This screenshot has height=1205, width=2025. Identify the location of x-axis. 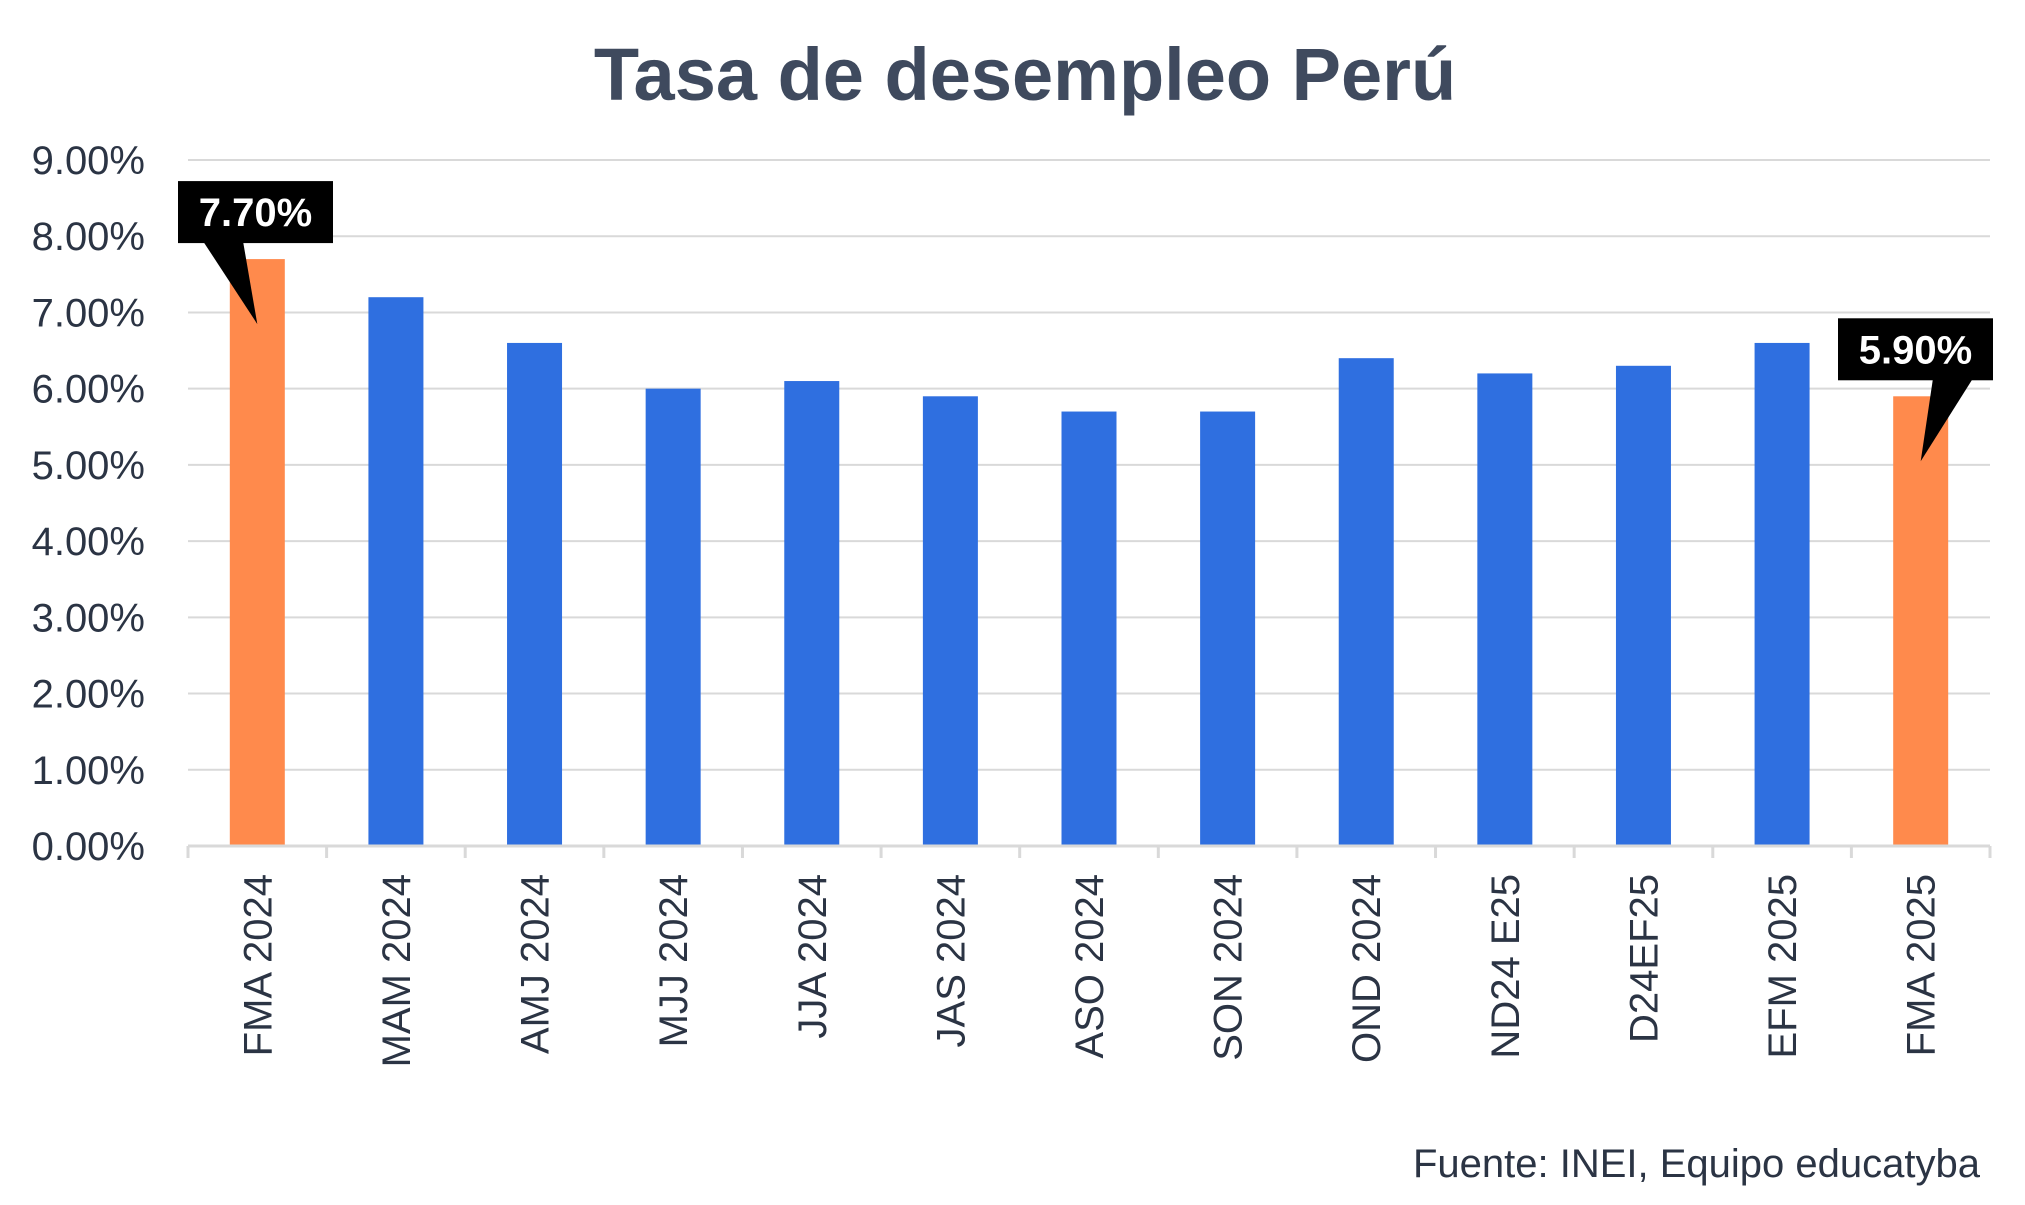
(1089, 851).